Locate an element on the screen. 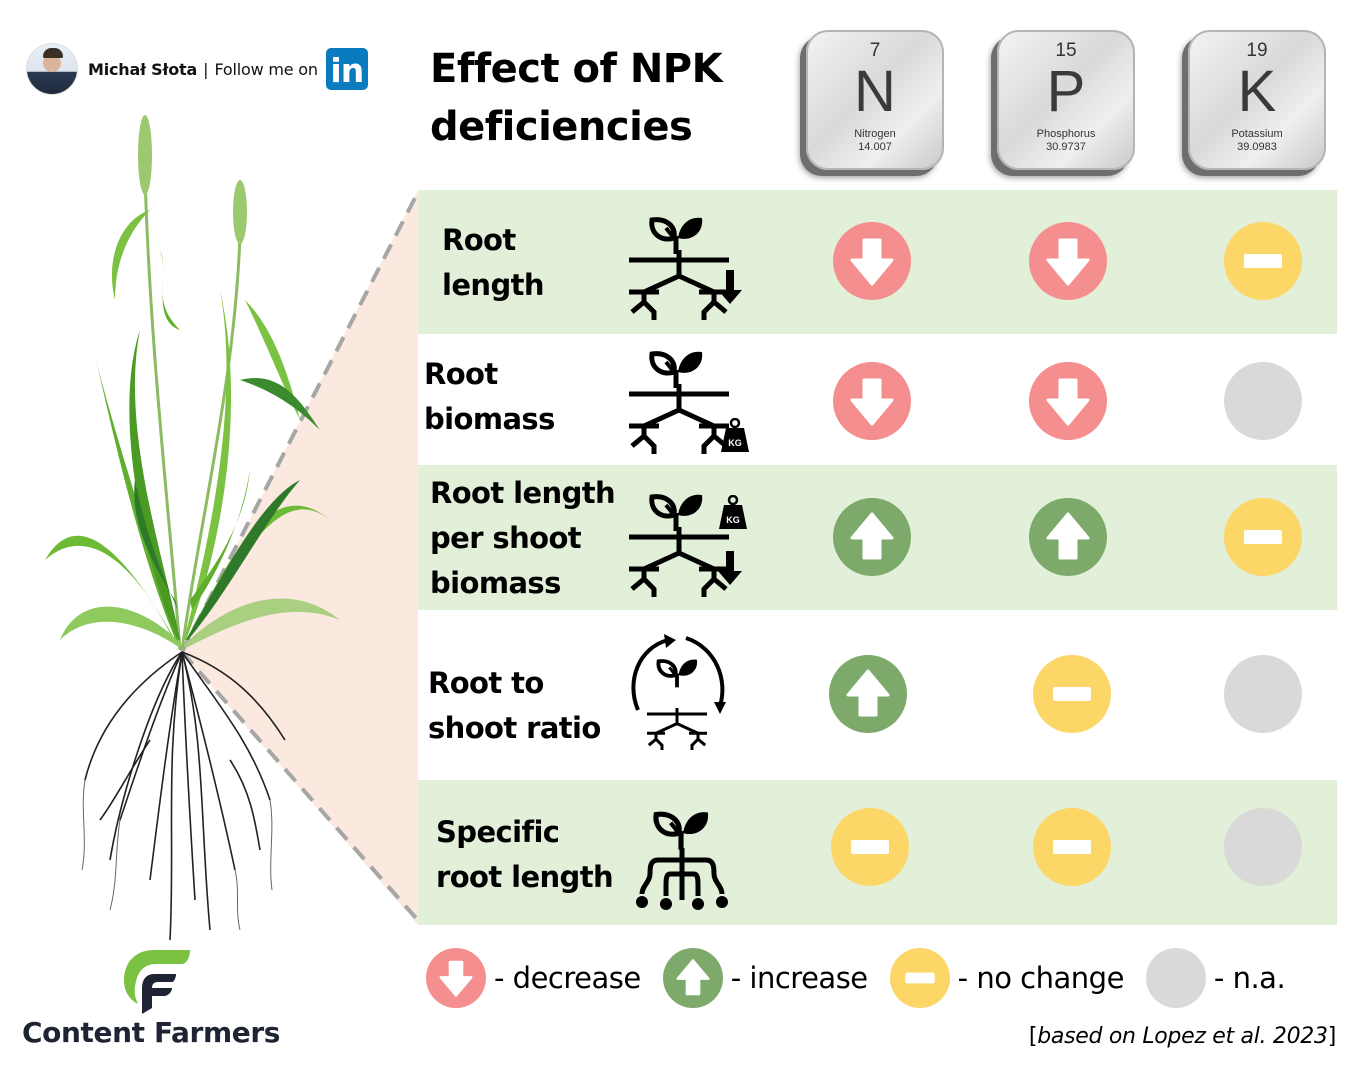 This screenshot has width=1371, height=1076. brand-name: Content Farmers is located at coordinates (151, 1032).